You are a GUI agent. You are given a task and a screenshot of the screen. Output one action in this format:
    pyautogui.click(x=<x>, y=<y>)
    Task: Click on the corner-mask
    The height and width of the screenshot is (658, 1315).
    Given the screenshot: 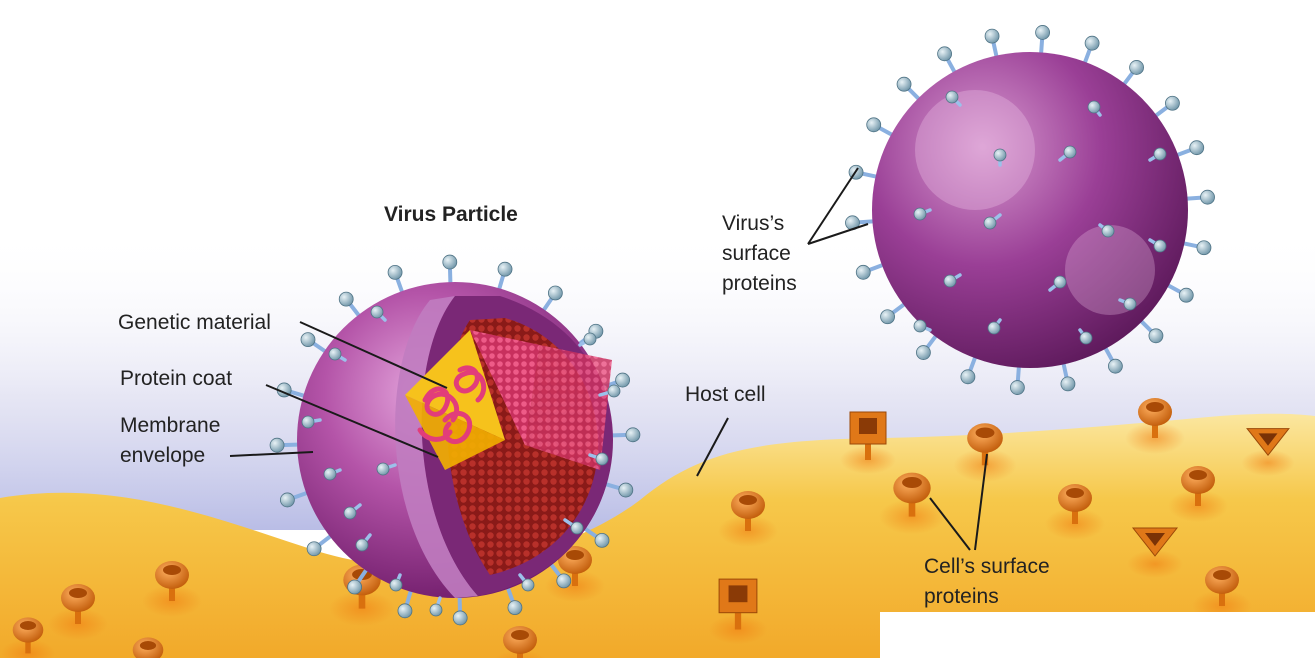 What is the action you would take?
    pyautogui.click(x=1097, y=635)
    